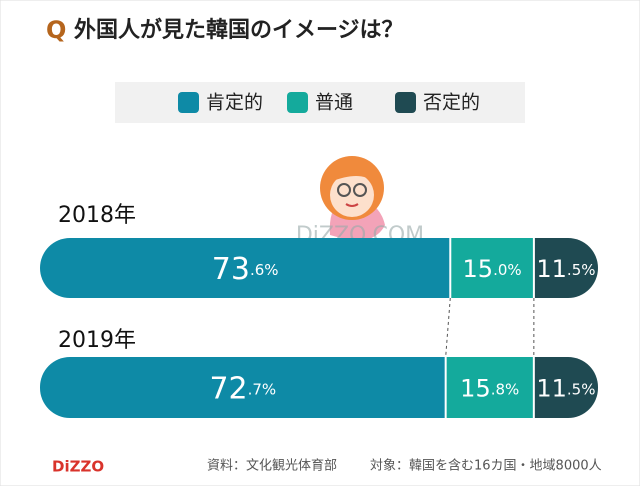 The width and height of the screenshot is (640, 486). What do you see at coordinates (78, 467) in the screenshot?
I see `logo: DiZZO` at bounding box center [78, 467].